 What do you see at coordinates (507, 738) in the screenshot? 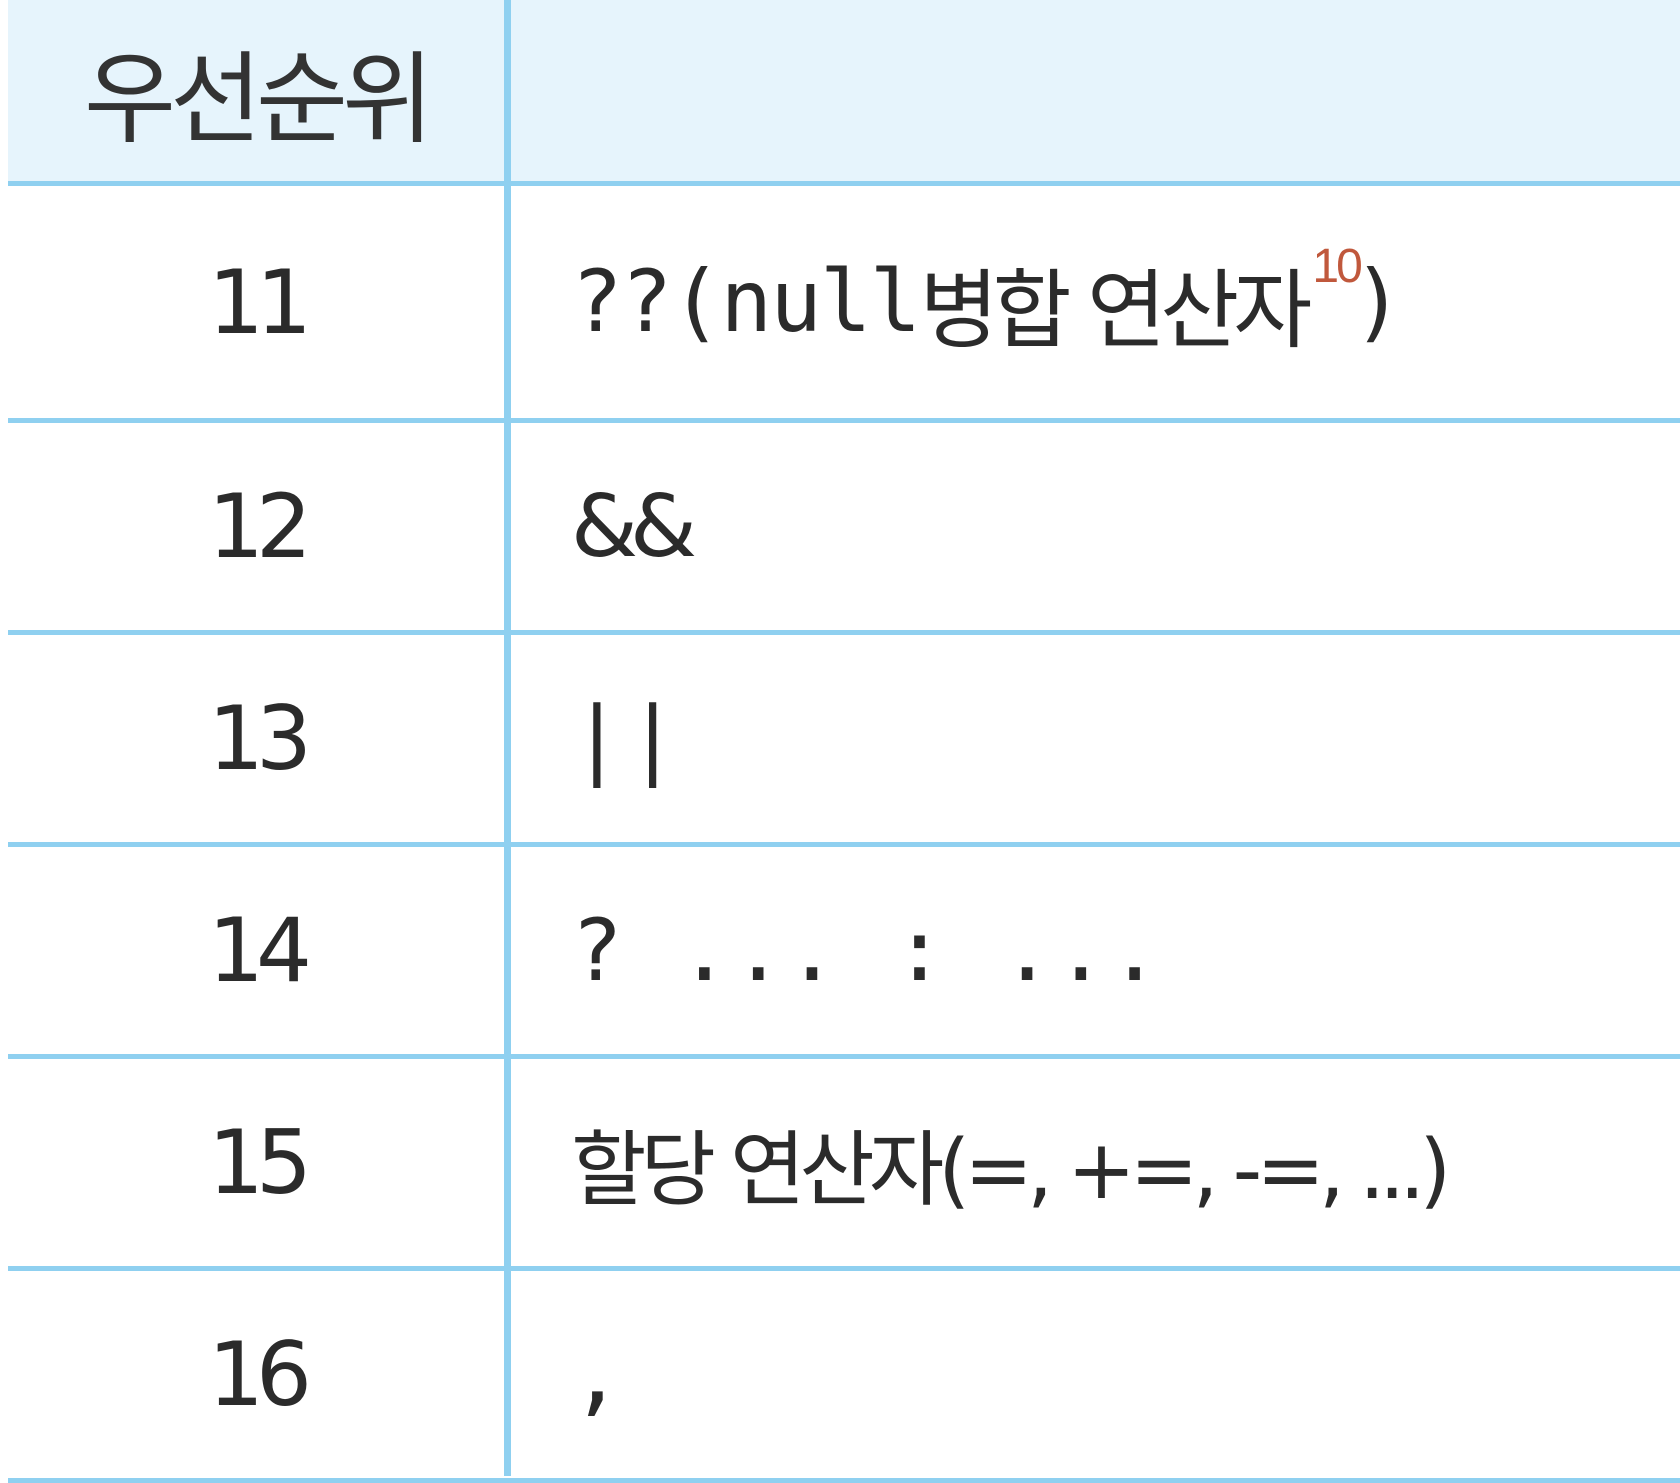
I see `column-divider` at bounding box center [507, 738].